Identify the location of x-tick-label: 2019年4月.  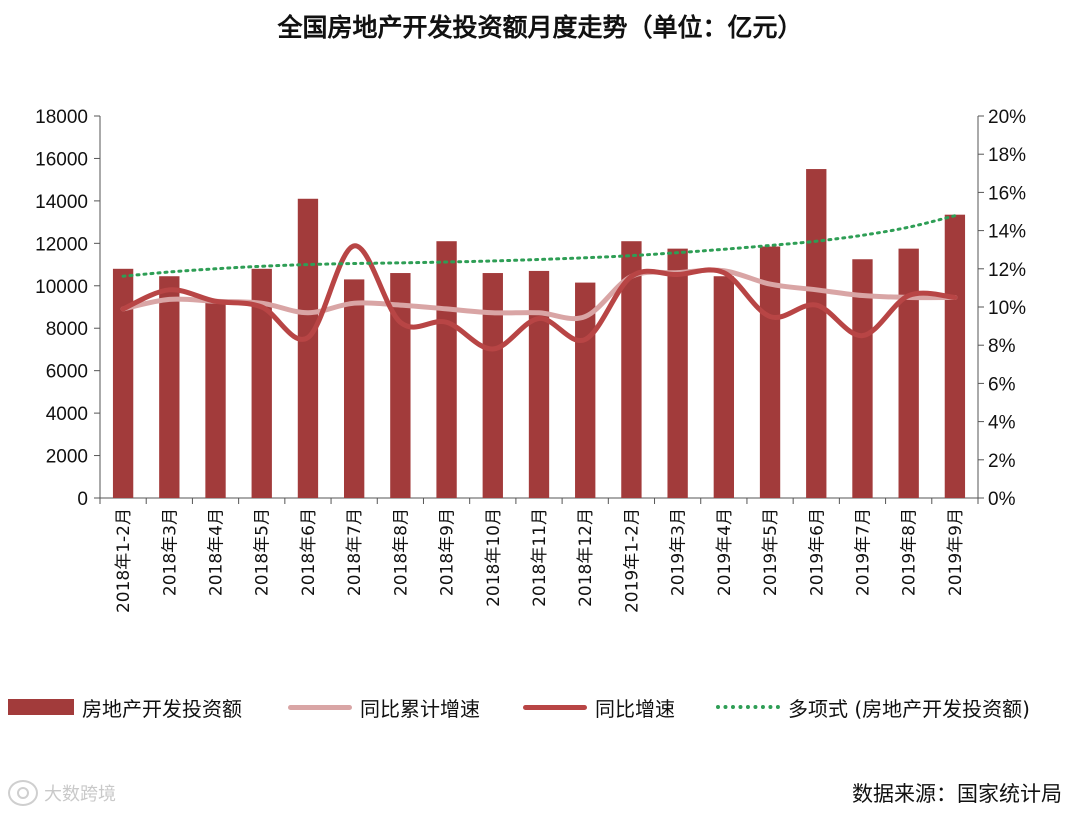
(725, 552).